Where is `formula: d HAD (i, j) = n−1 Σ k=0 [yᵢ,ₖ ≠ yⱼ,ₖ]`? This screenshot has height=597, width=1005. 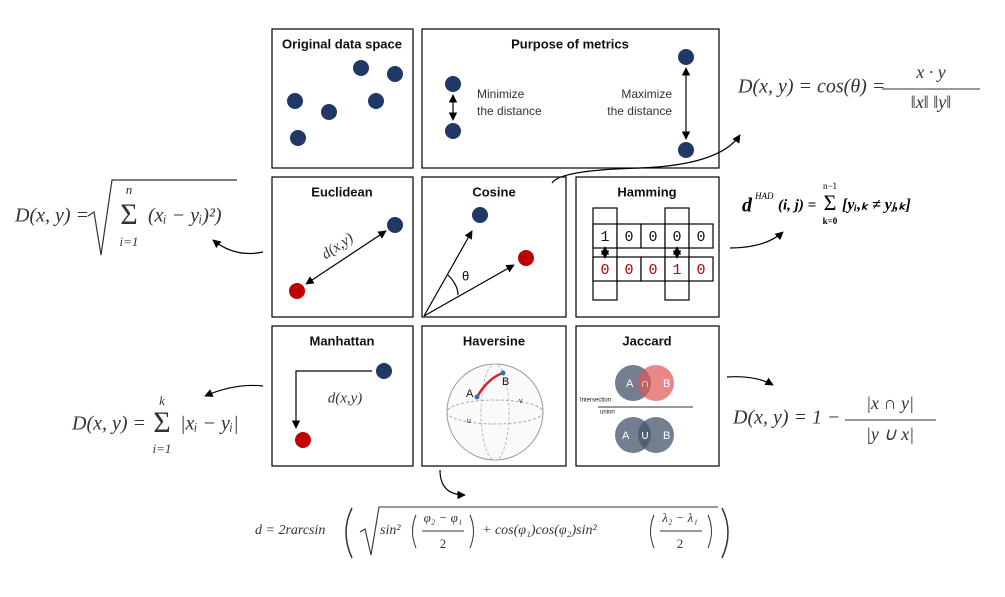 formula: d HAD (i, j) = n−1 Σ k=0 [yᵢ,ₖ ≠ yⱼ,ₖ] is located at coordinates (826, 203).